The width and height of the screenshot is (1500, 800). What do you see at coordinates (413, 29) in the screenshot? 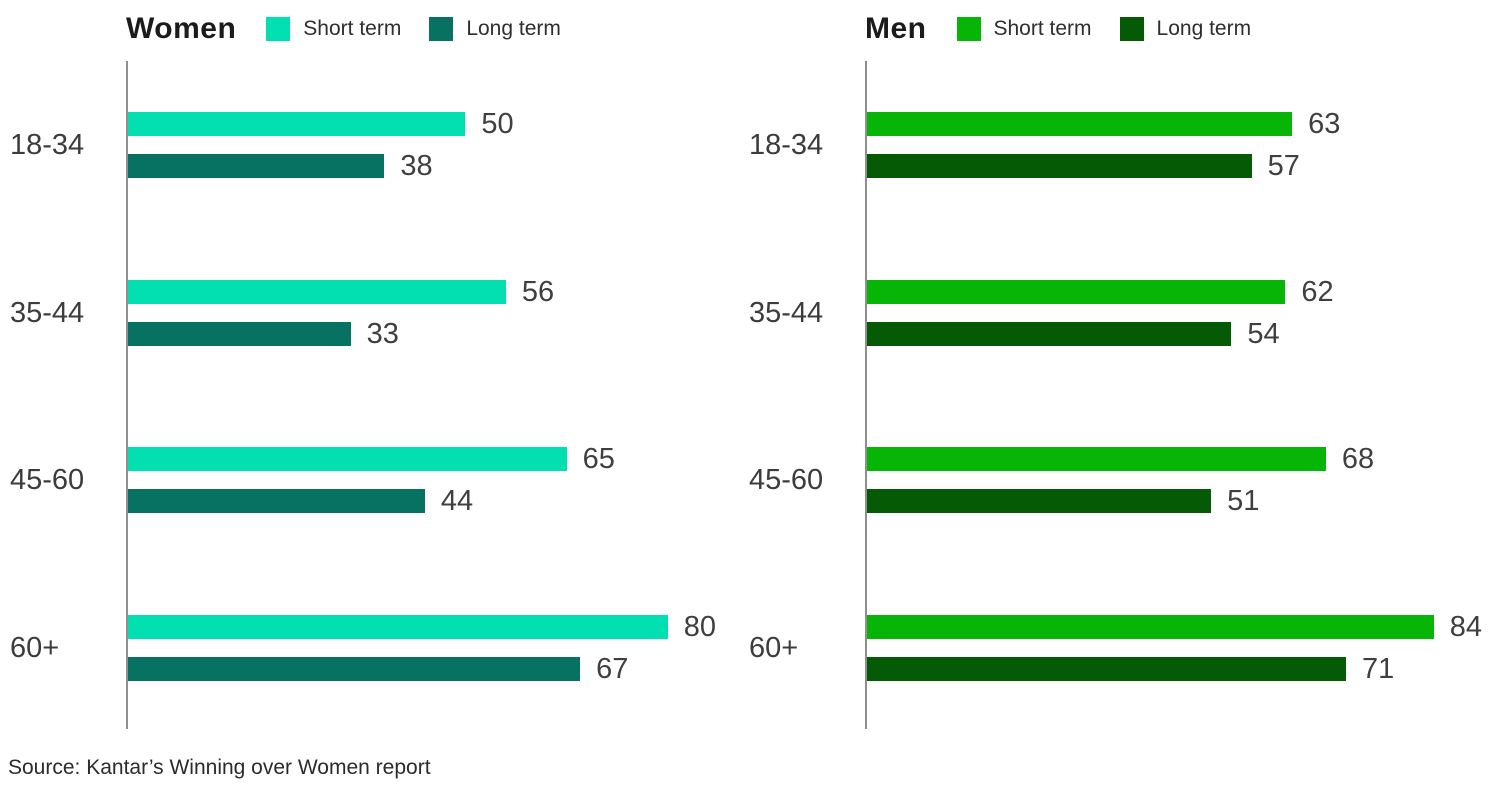
I see `legend-women: Short term Long term` at bounding box center [413, 29].